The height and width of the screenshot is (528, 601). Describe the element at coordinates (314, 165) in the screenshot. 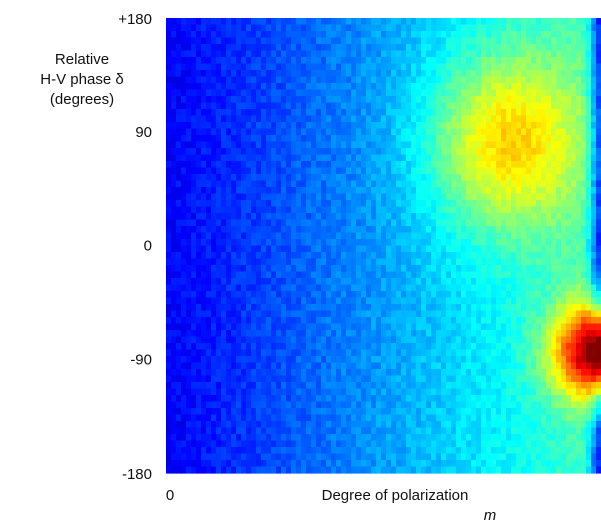

I see `heatmap-cell-1943` at that location.